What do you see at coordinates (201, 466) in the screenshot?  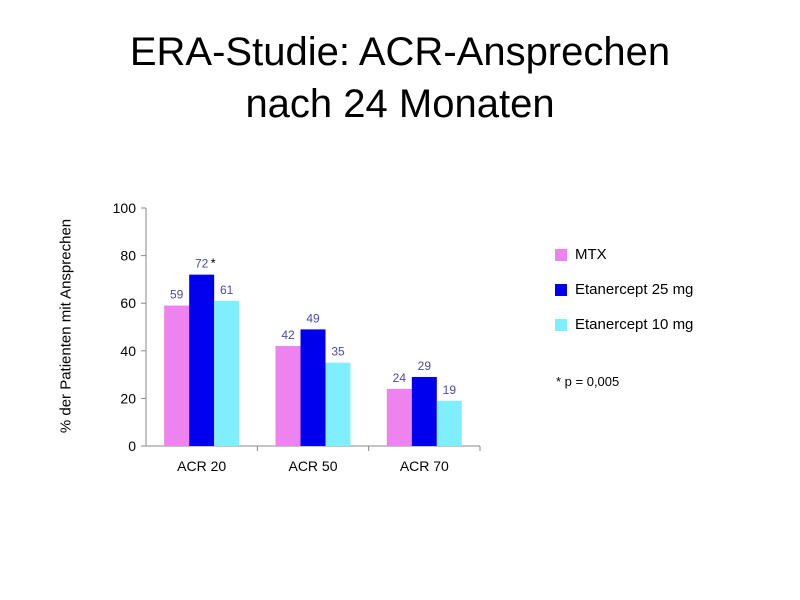 I see `x-tick-label-acr-20: ACR 20` at bounding box center [201, 466].